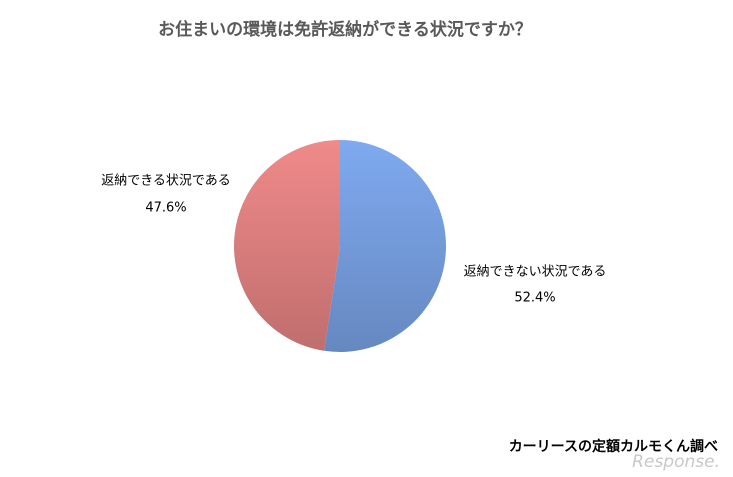 Image resolution: width=733 pixels, height=477 pixels. I want to click on slice-value-label: 47.6%, so click(165, 208).